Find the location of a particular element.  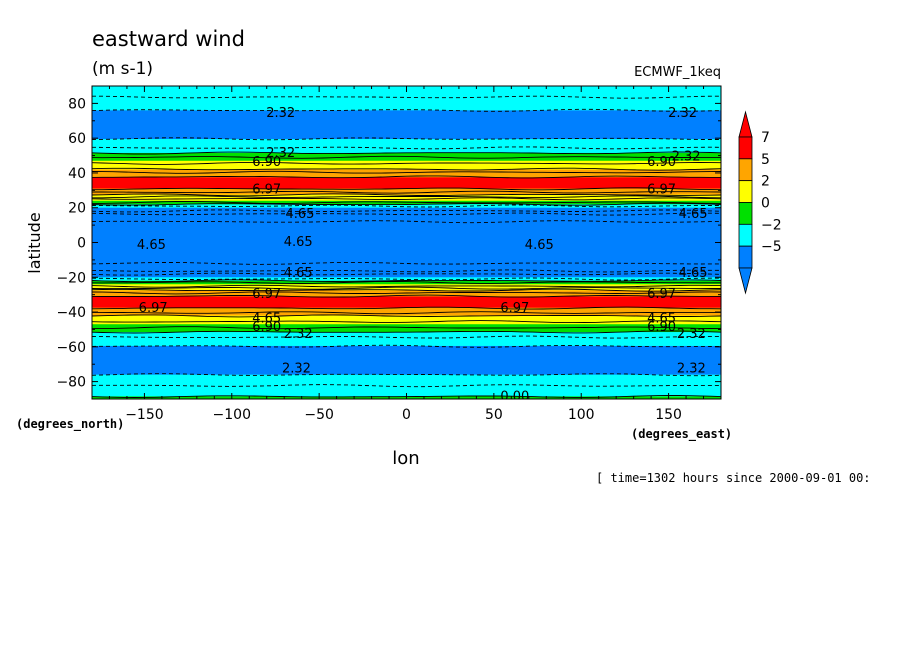

y-tick-label: 40 is located at coordinates (77, 174).